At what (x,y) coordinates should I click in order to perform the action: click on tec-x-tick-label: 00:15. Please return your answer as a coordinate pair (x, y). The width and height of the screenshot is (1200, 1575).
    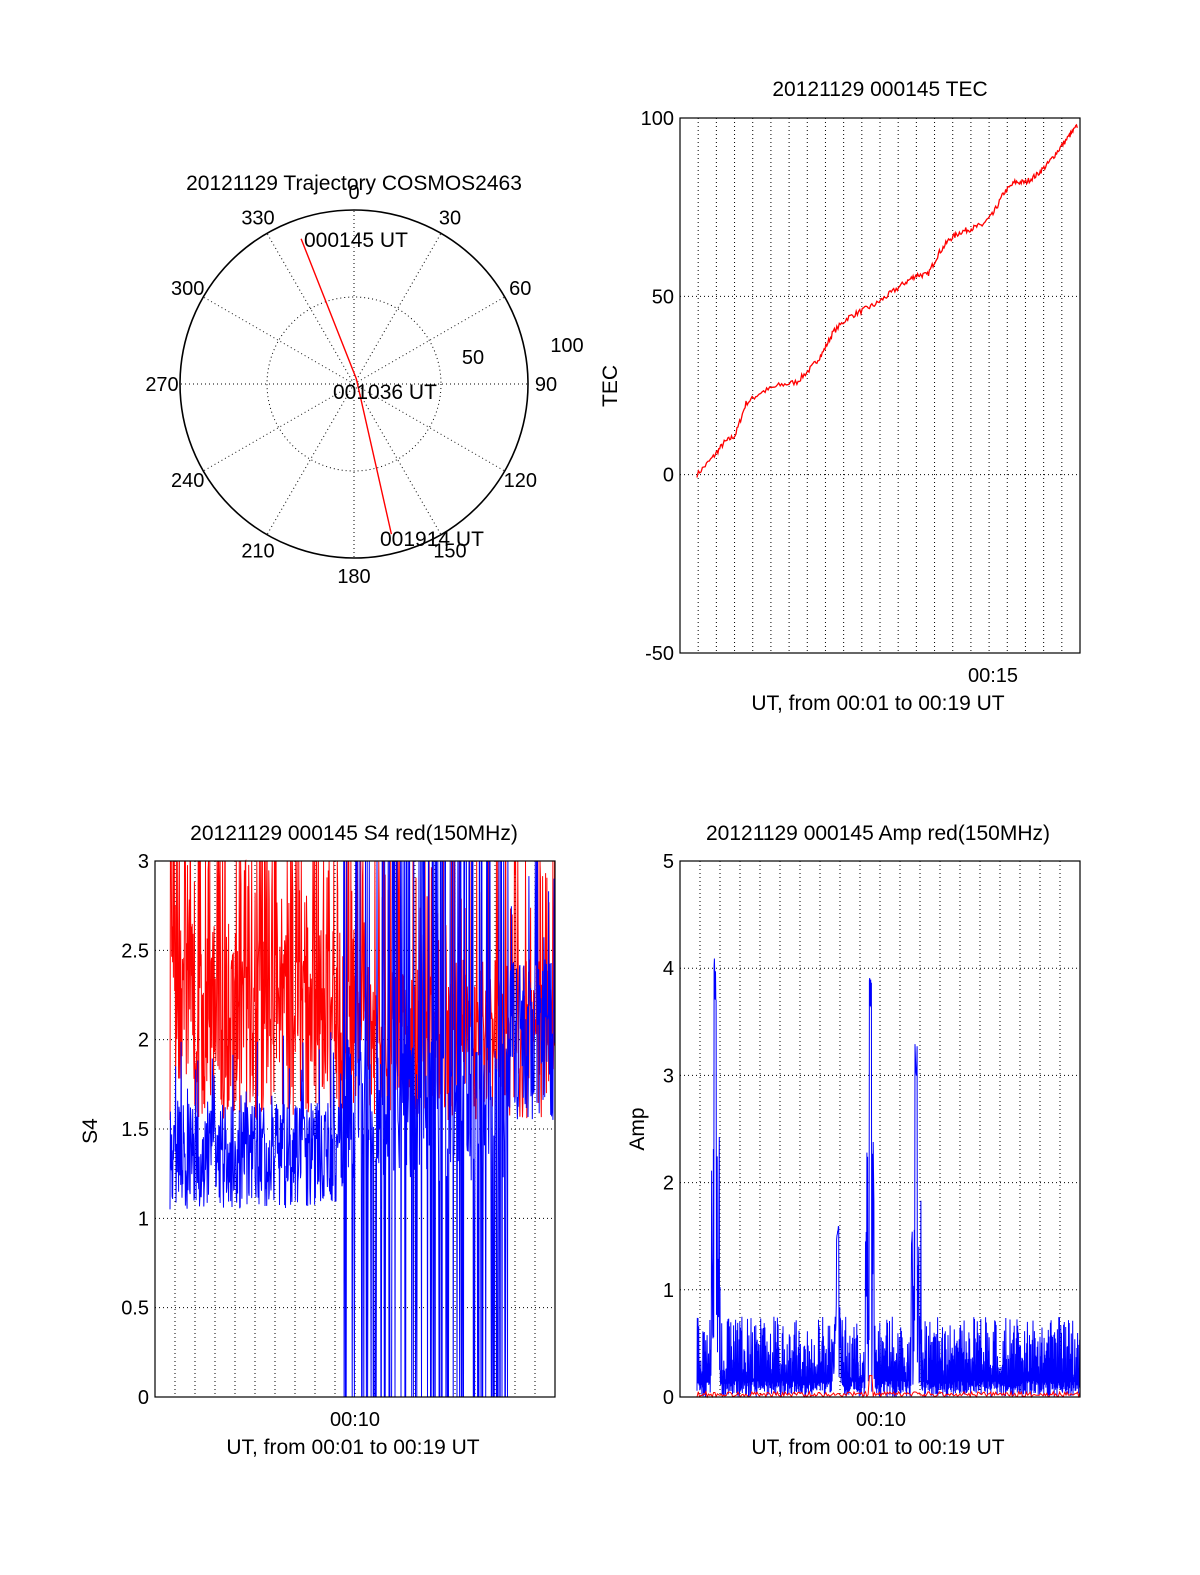
    Looking at the image, I should click on (993, 676).